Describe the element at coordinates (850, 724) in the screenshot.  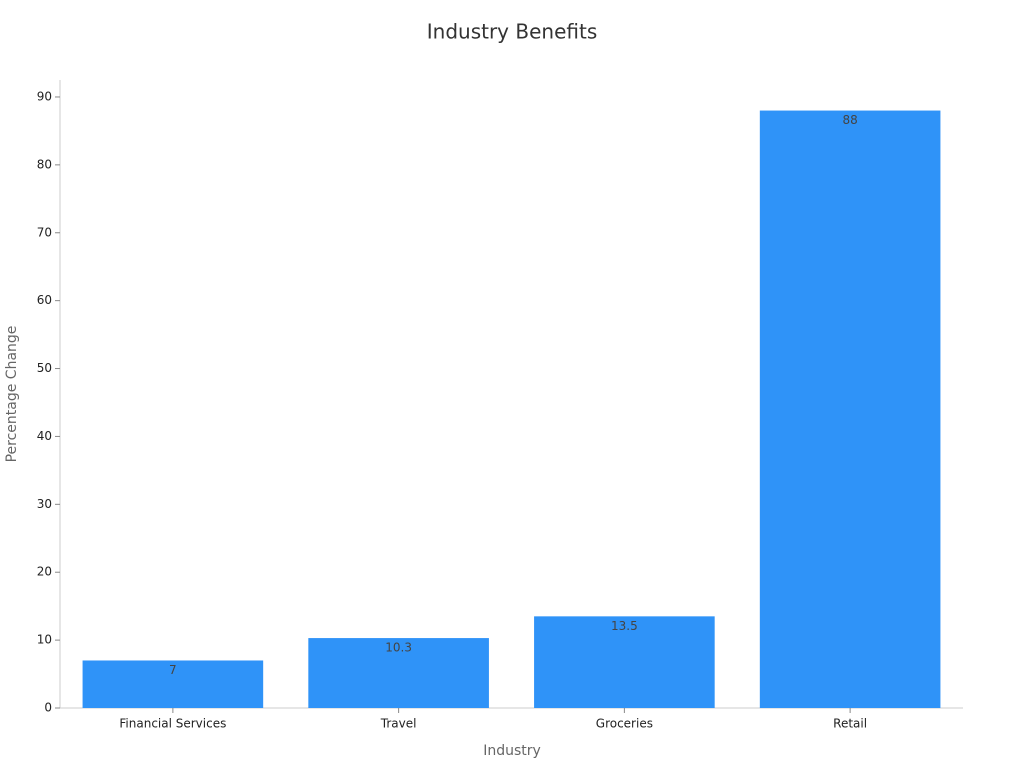
I see `x-tick-label: Retail` at that location.